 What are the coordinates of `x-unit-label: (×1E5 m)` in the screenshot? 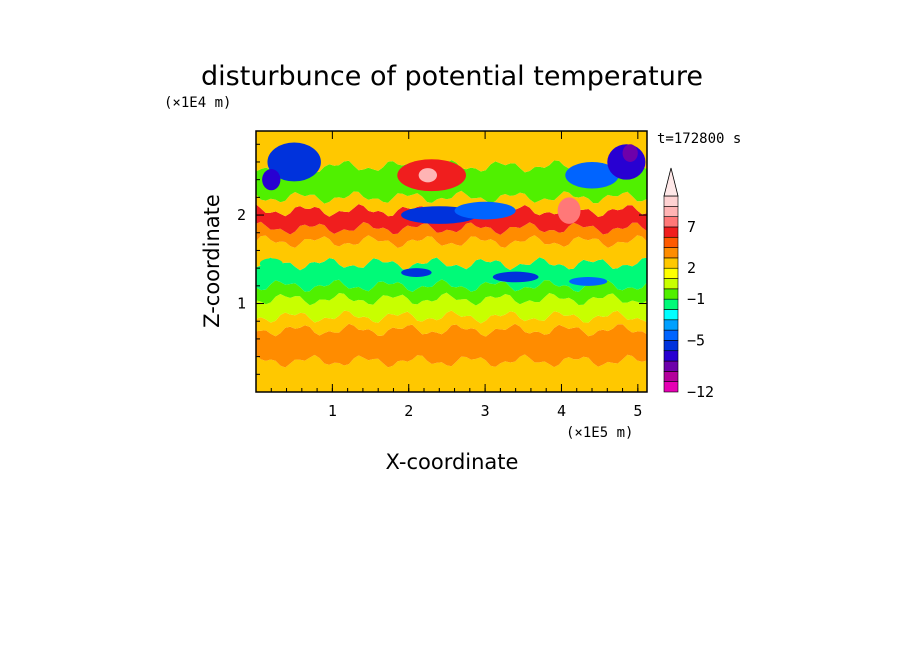 It's located at (599, 433).